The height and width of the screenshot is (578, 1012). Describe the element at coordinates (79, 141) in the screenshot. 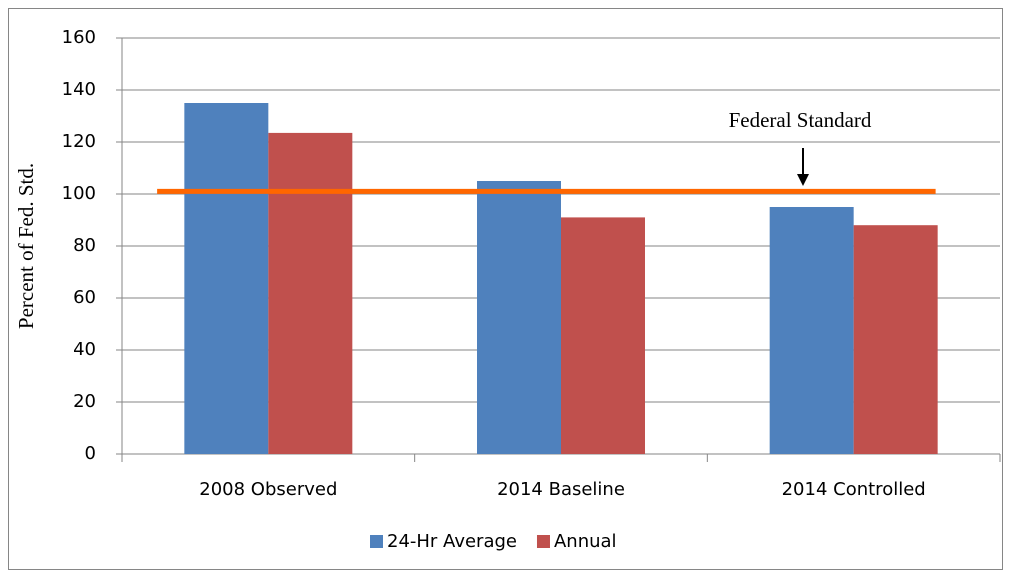

I see `y-tick-label: 120` at that location.